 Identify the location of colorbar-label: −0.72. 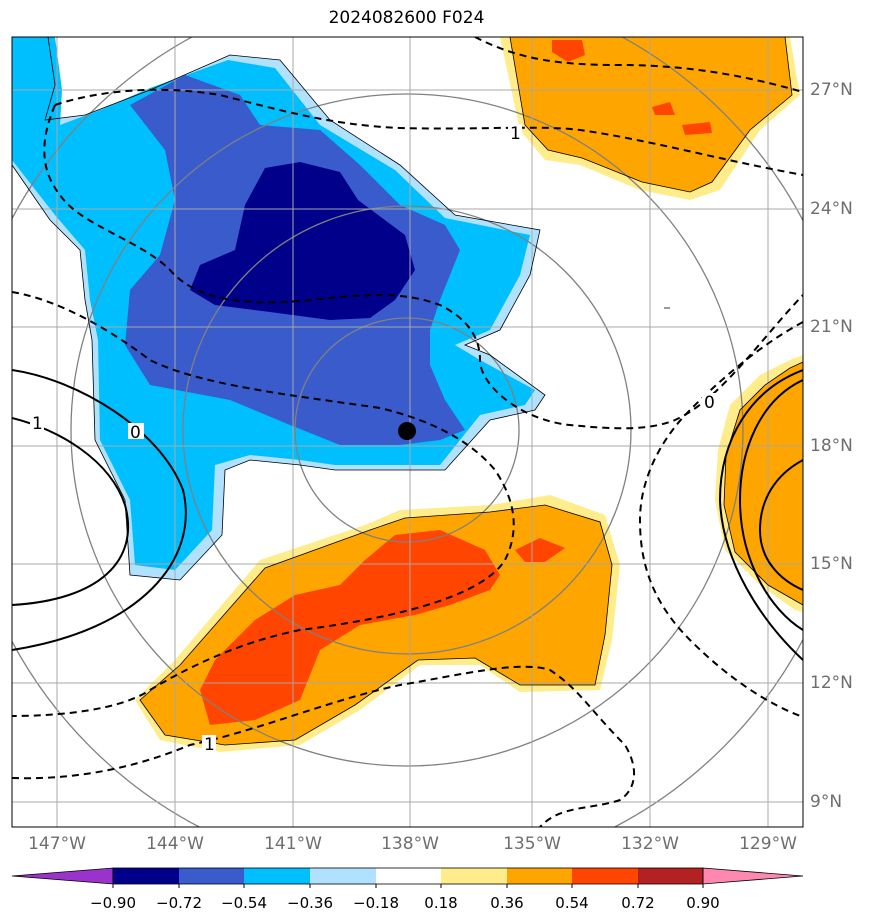
(179, 903).